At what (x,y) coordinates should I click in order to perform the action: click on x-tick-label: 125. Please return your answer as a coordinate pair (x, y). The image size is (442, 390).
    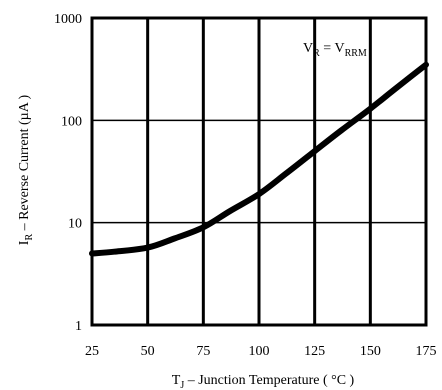
    Looking at the image, I should click on (314, 351).